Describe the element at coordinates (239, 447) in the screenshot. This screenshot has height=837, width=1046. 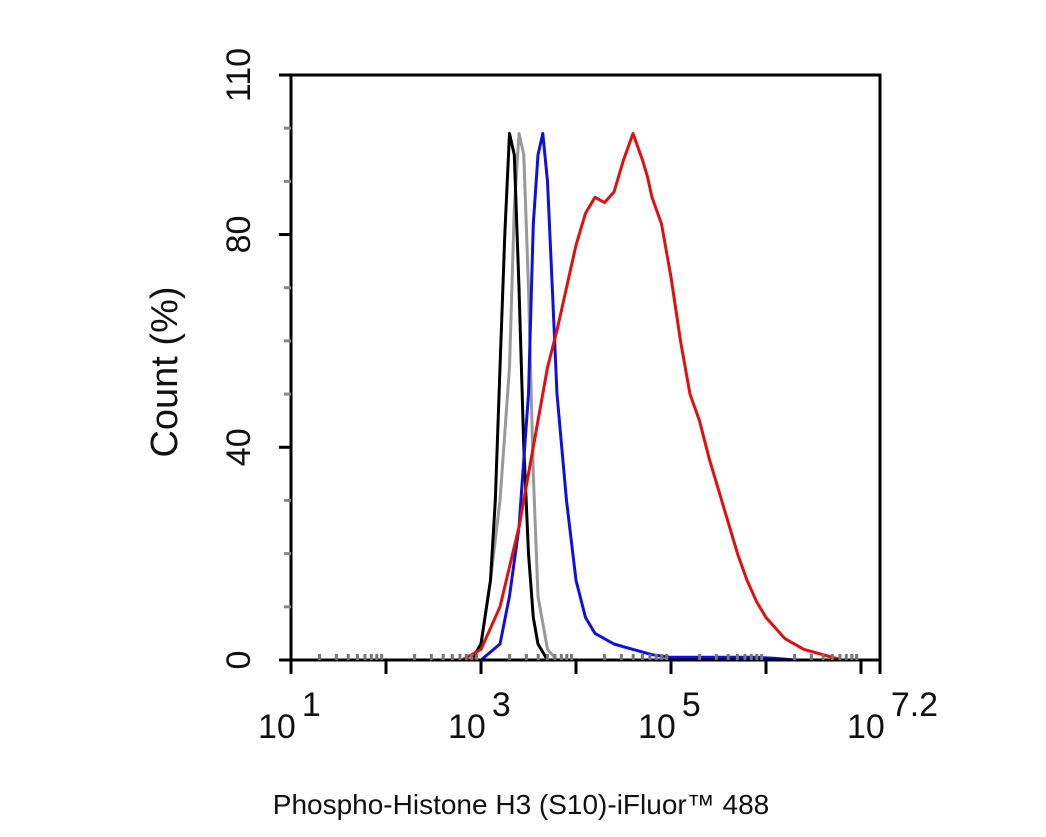
I see `y-tick-label: 40` at that location.